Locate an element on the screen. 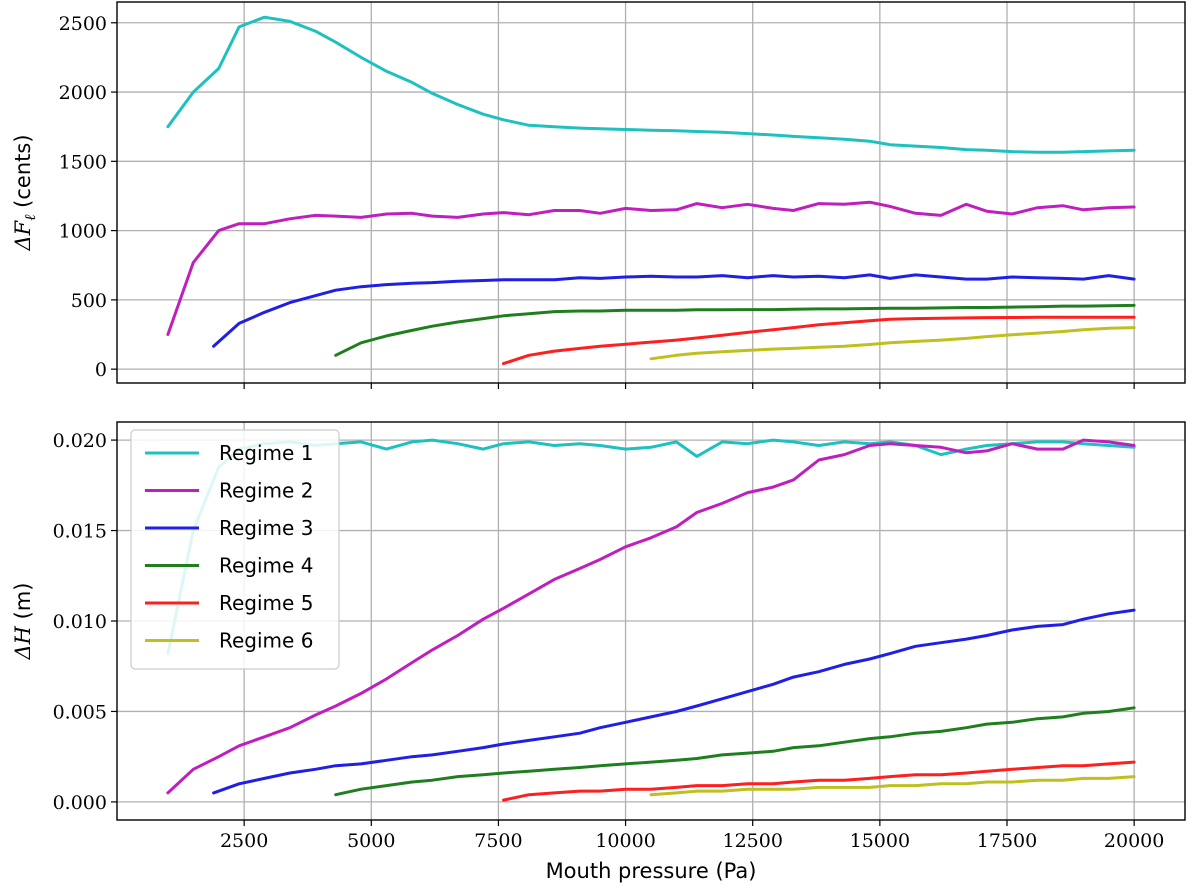 The width and height of the screenshot is (1200, 885). y-tick-label: 0 is located at coordinates (101, 370).